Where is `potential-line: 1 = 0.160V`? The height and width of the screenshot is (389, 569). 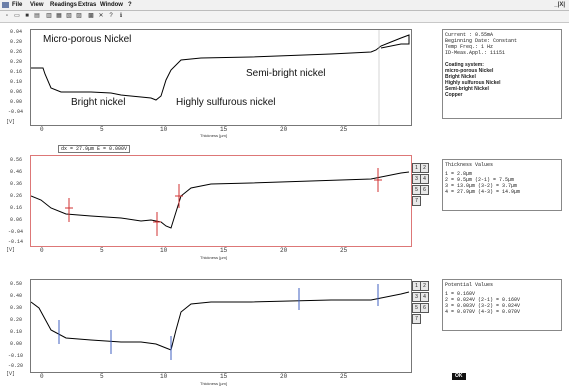 potential-line: 1 = 0.160V is located at coordinates (460, 294).